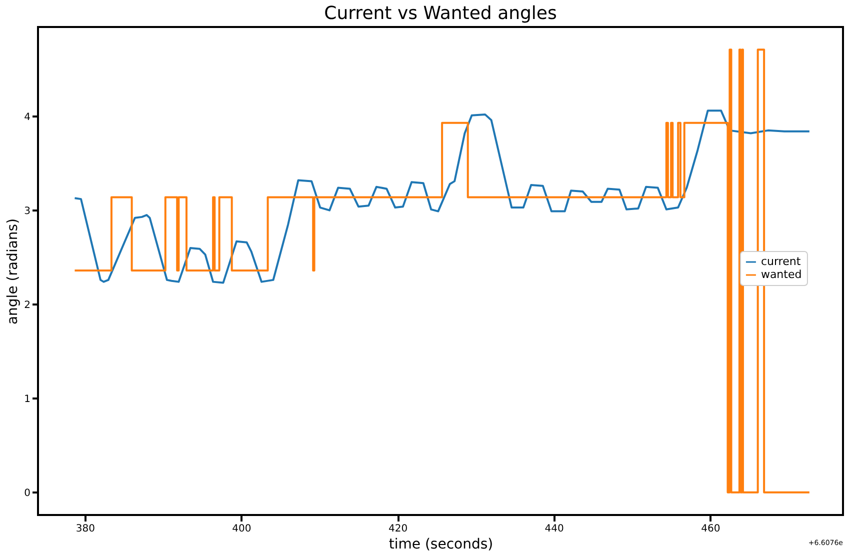 This screenshot has width=851, height=556. Describe the element at coordinates (781, 261) in the screenshot. I see `legend-label: current` at that location.